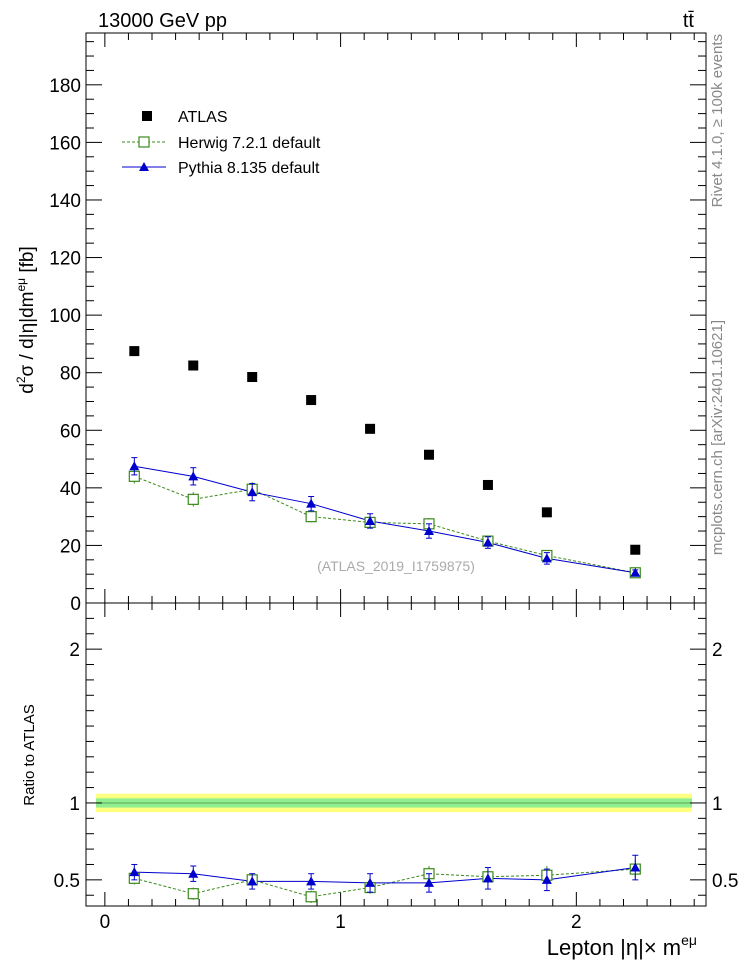 The height and width of the screenshot is (972, 746). Describe the element at coordinates (203, 117) in the screenshot. I see `legend-label-atlas: ATLAS` at that location.